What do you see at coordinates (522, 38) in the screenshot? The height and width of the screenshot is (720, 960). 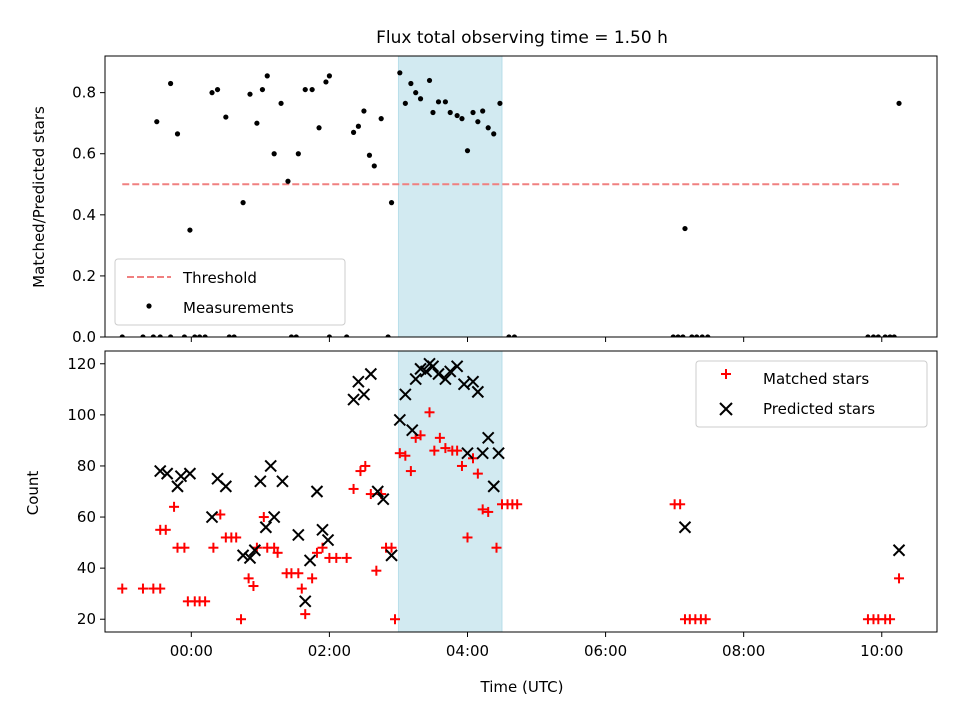 I see `figure-title: Flux total observing time = 1.50 h` at bounding box center [522, 38].